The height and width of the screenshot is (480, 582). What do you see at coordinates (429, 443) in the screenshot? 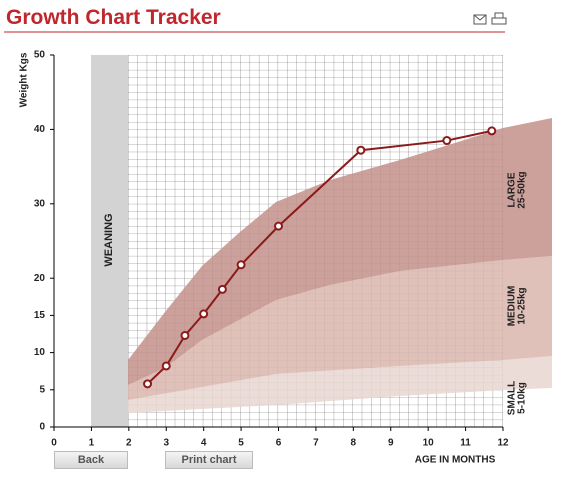
I see `x-tick-label: 10` at bounding box center [429, 443].